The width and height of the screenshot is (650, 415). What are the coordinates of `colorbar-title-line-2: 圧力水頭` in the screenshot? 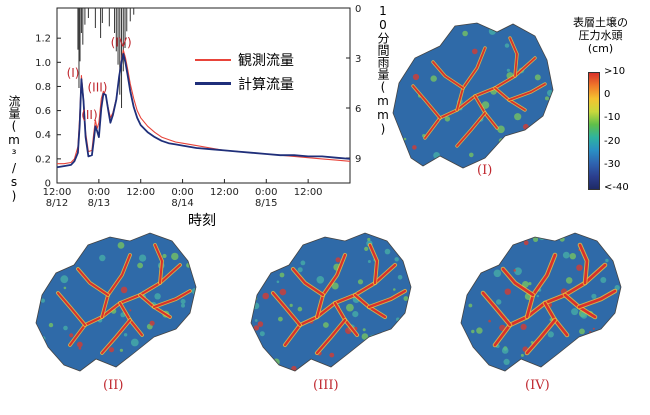 It's located at (600, 35).